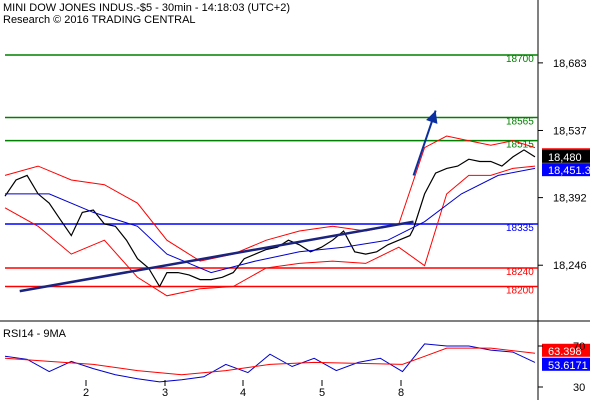  What do you see at coordinates (520, 272) in the screenshot?
I see `level-label-18240: 18240` at bounding box center [520, 272].